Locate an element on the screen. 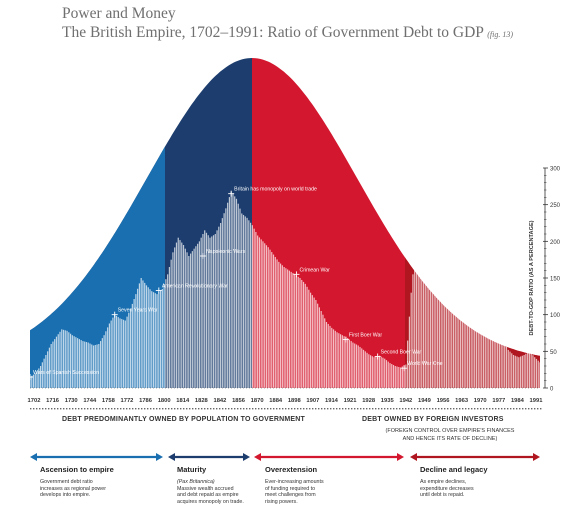 This screenshot has width=567, height=519. baseline-dots is located at coordinates (286, 398).